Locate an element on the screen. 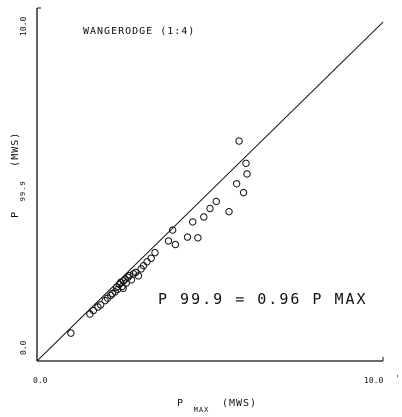  y-axis-label-unit: (MWS) is located at coordinates (15, 149).